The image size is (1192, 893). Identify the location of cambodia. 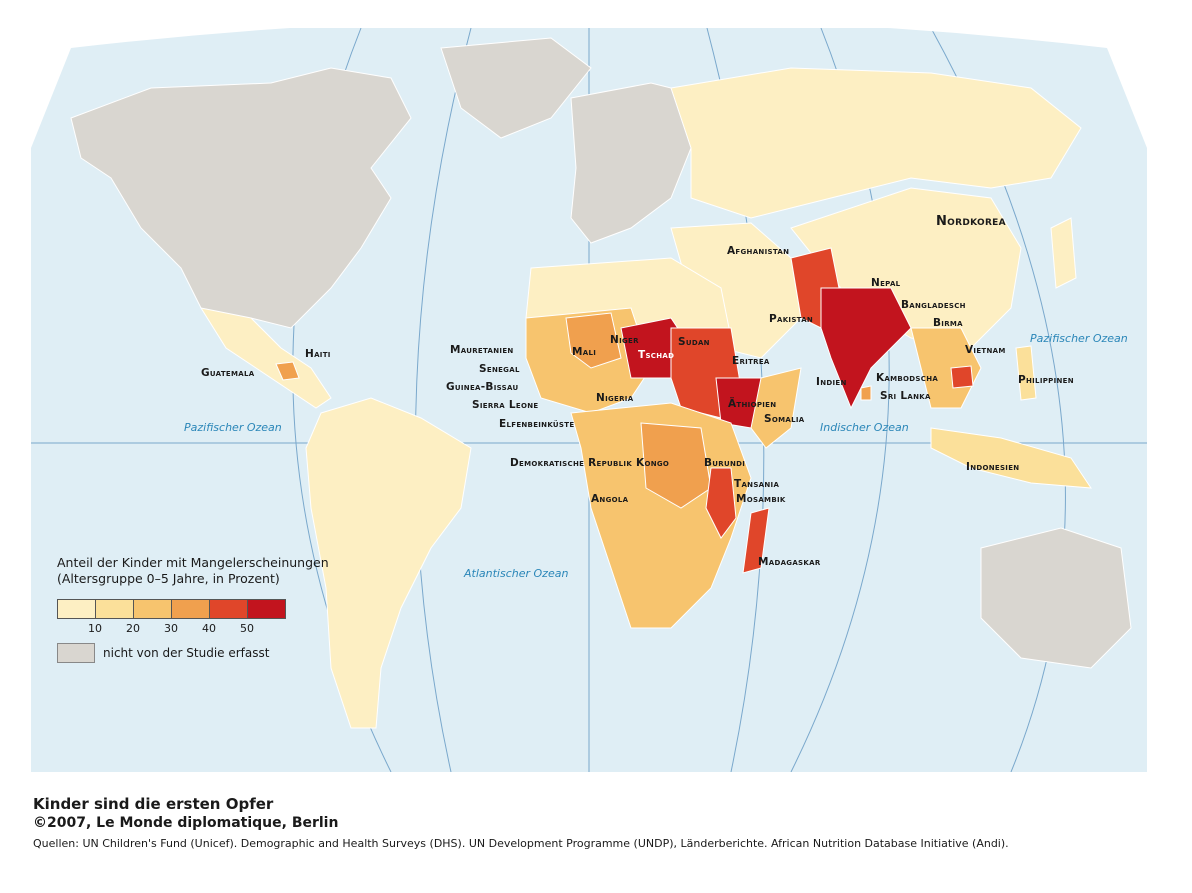
(962, 377).